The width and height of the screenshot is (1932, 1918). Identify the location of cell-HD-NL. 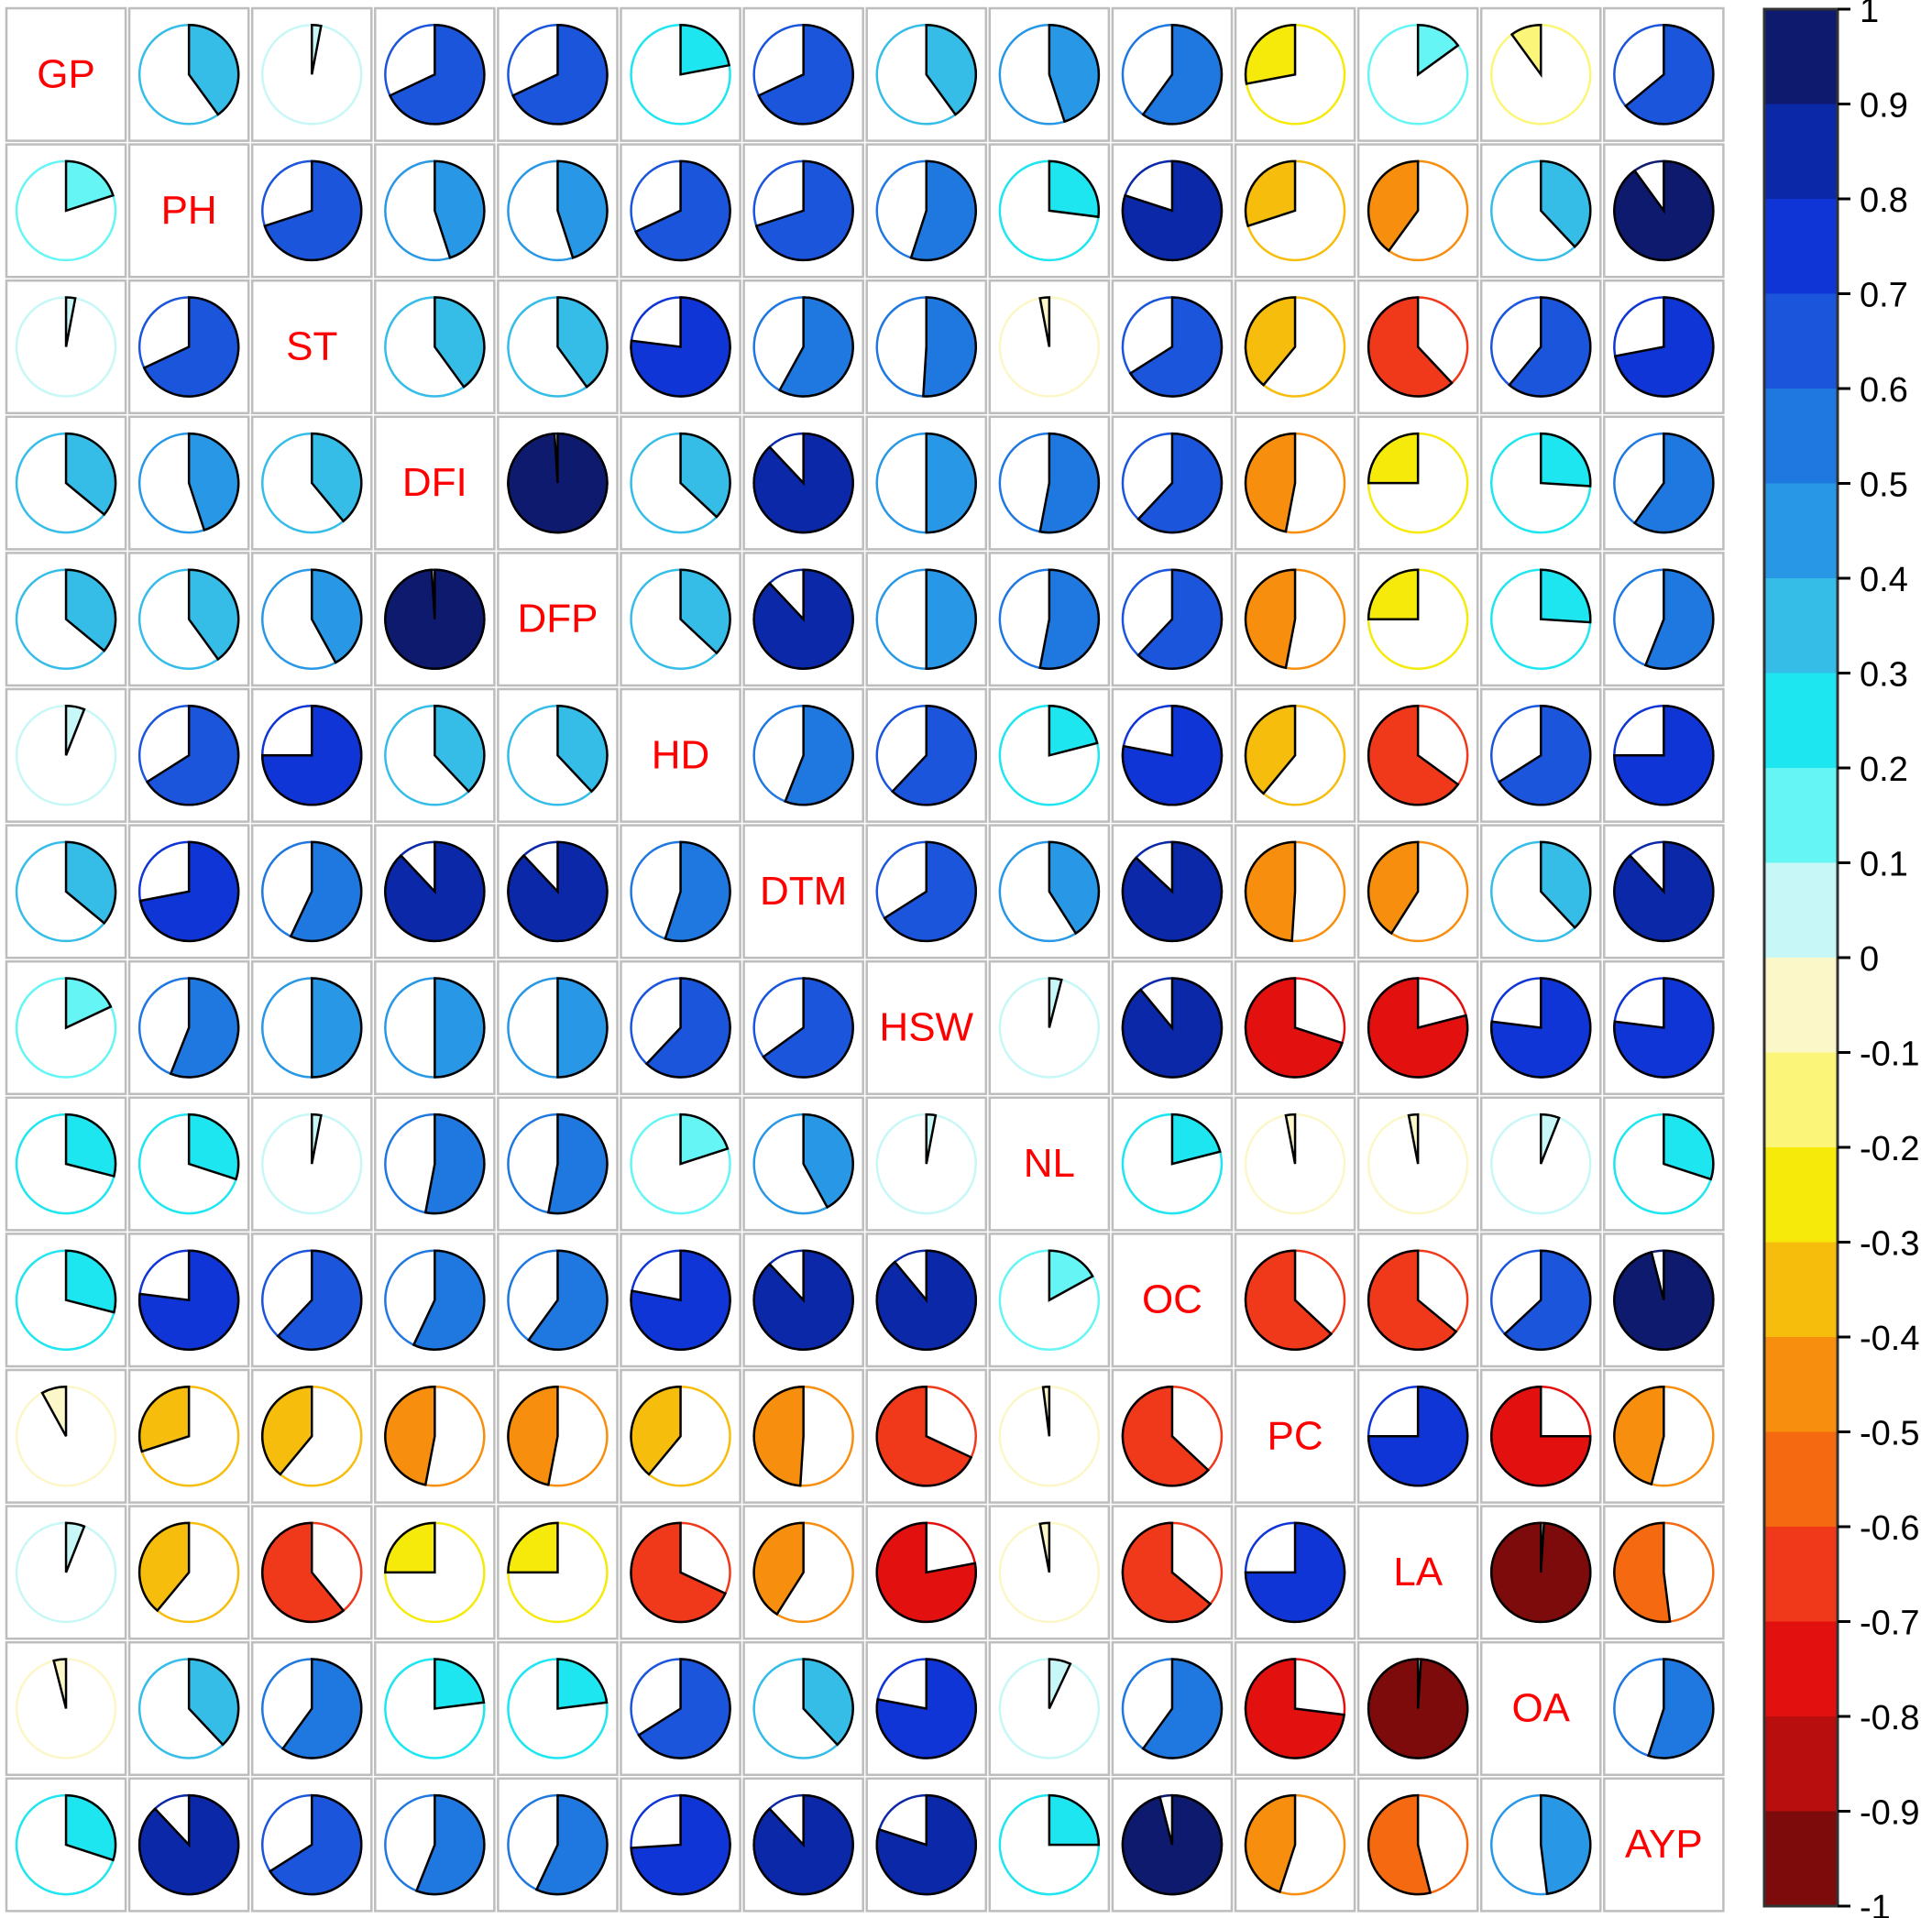
(1049, 755).